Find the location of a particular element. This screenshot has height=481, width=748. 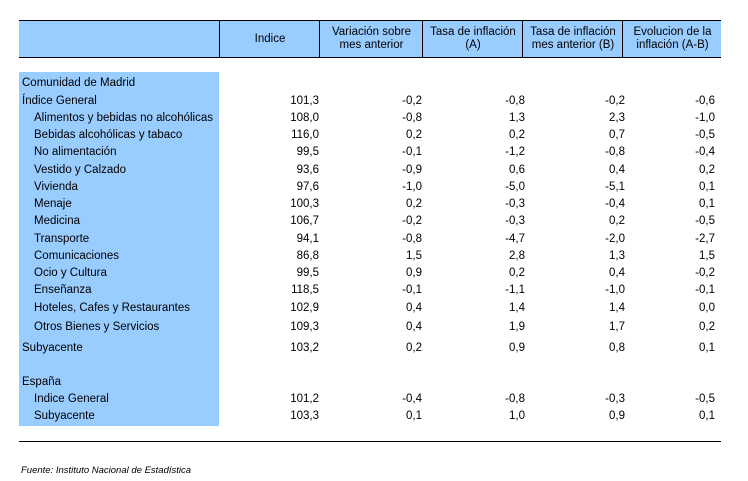

value-tasa-a: -1,1 is located at coordinates (515, 290).